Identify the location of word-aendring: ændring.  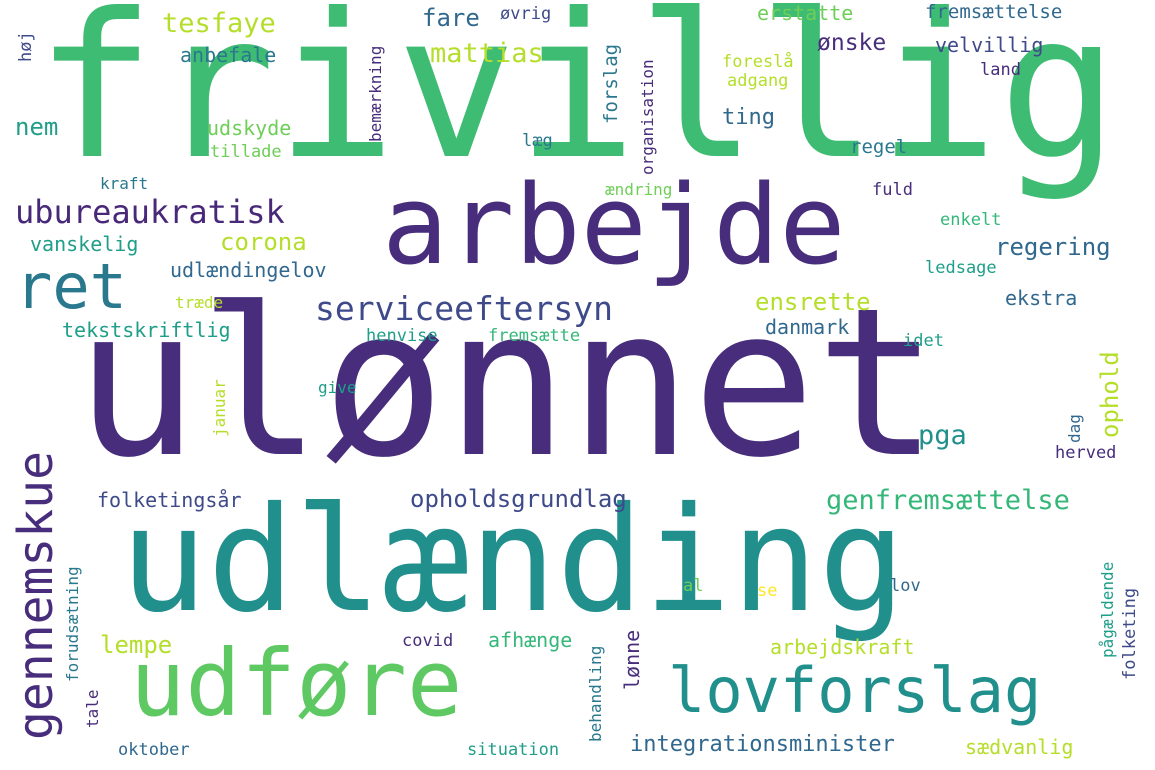
(639, 189).